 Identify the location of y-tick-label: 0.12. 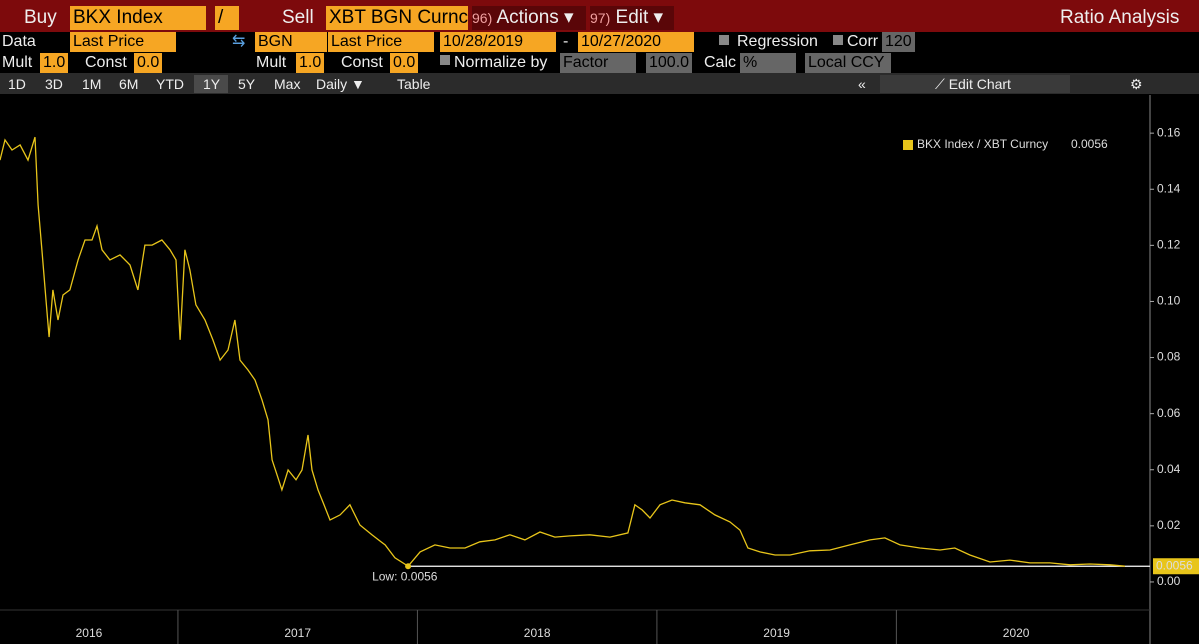
(1169, 245).